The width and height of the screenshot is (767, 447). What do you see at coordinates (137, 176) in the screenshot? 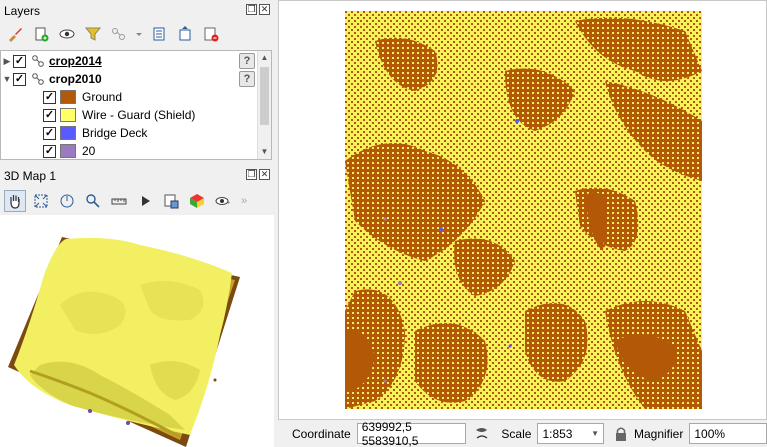
I see `map3d-panel-title-bar: 3D Map 1 ❐ ✕` at bounding box center [137, 176].